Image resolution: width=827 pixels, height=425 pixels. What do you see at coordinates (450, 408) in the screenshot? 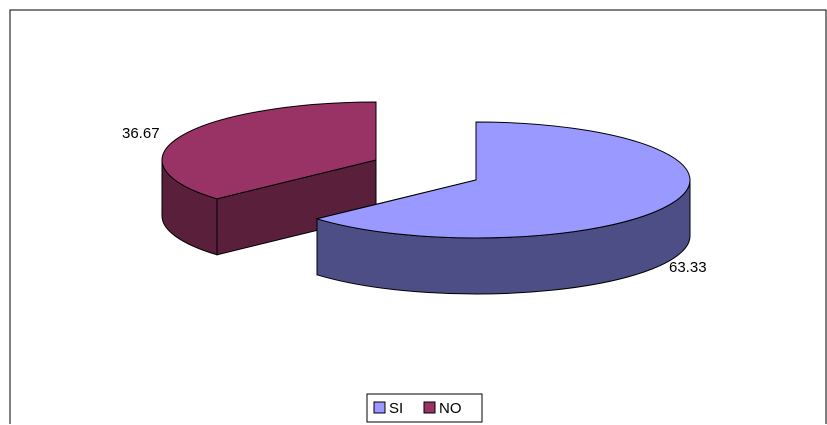
I see `legend-label-no: NO` at bounding box center [450, 408].